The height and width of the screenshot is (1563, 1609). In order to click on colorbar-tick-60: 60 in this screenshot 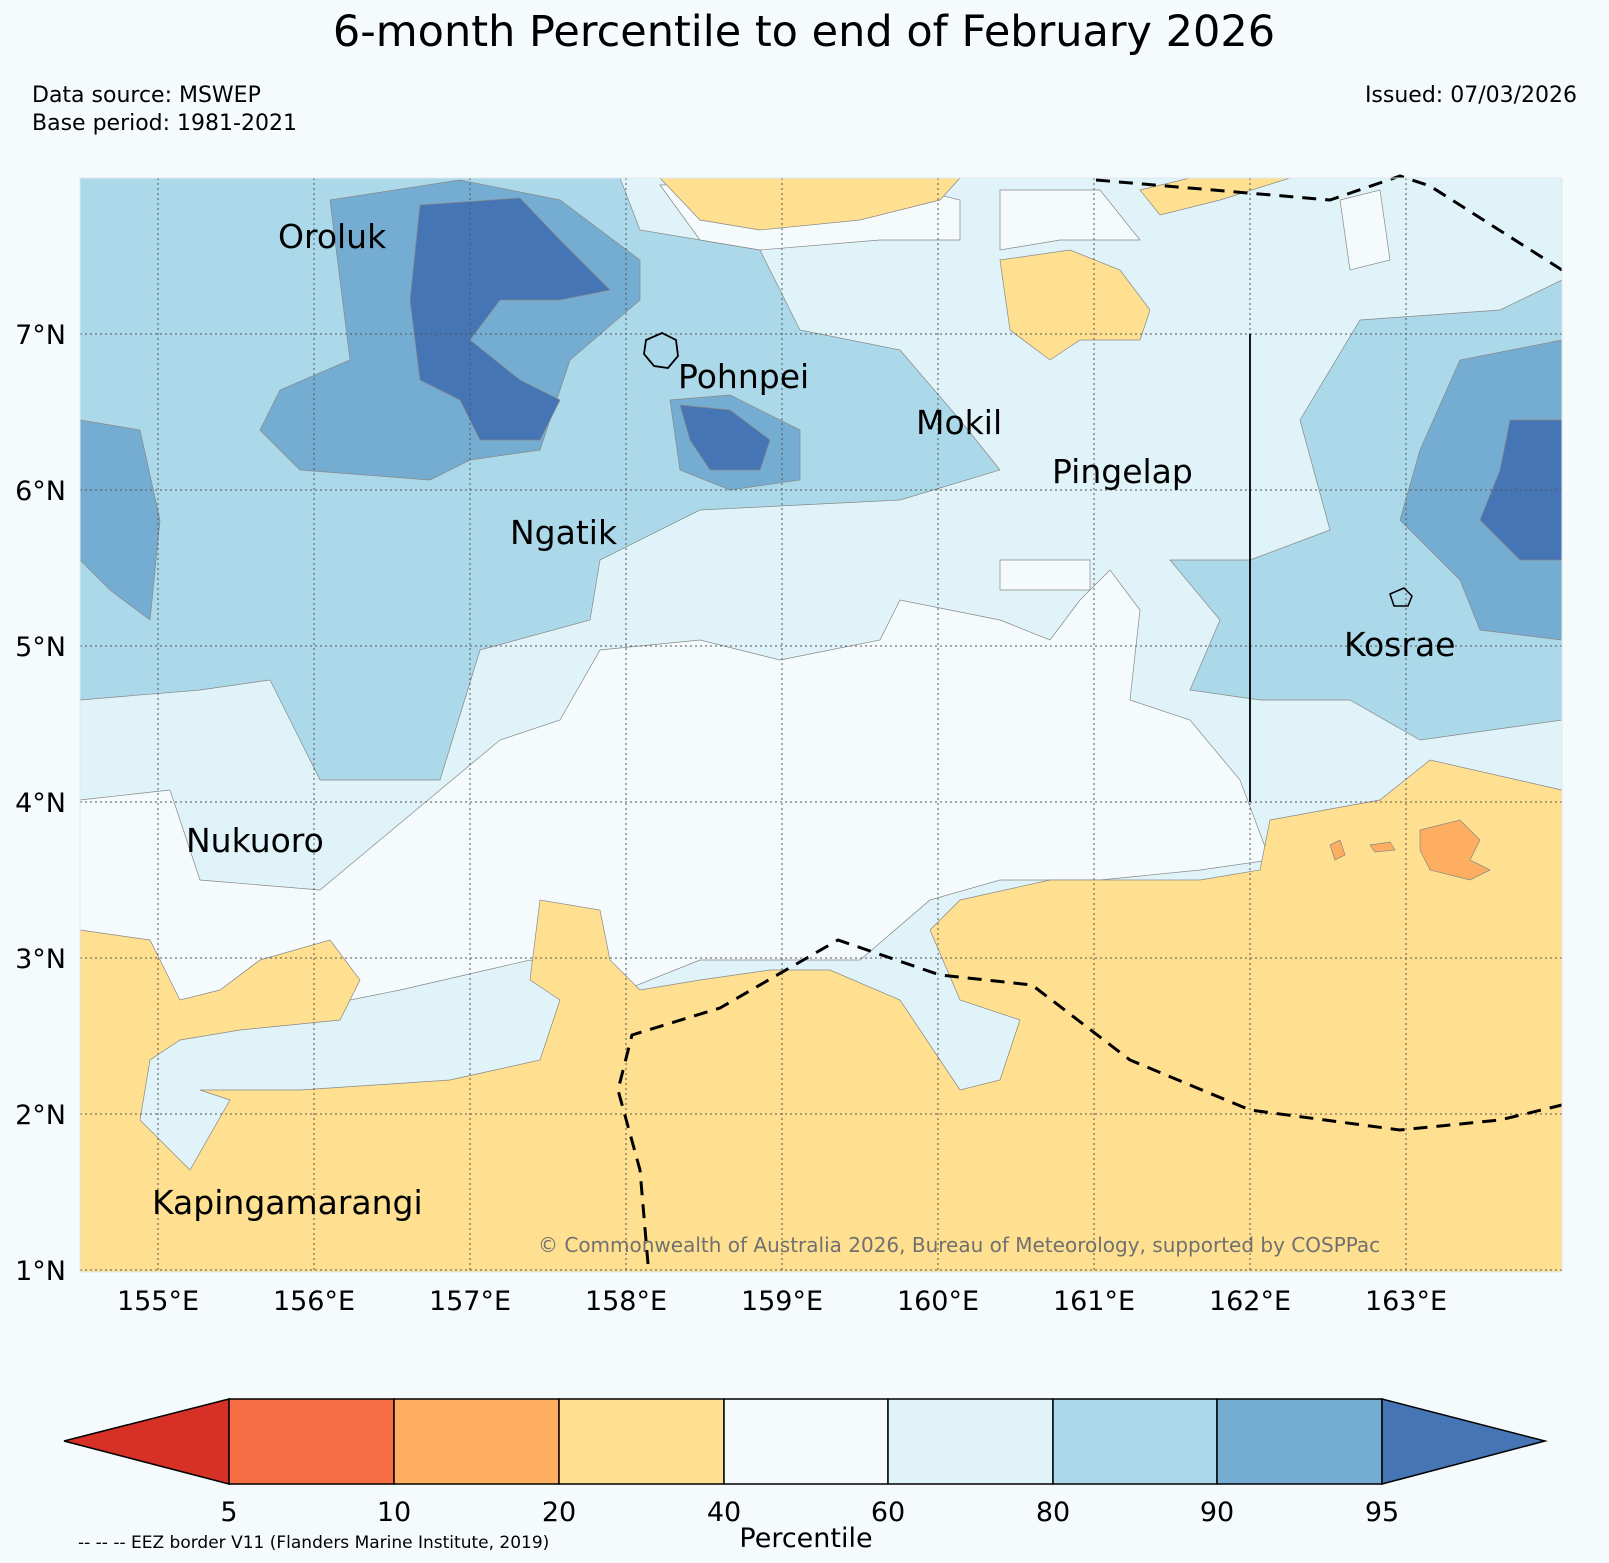, I will do `click(888, 1512)`.